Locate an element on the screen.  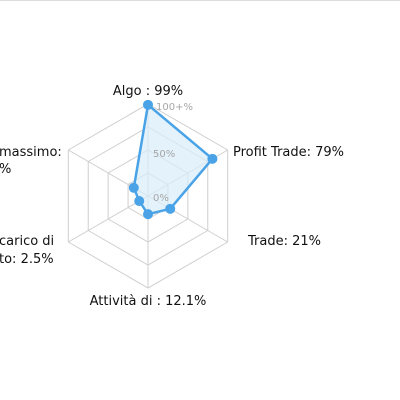
tick-label-100: 100+% is located at coordinates (174, 107).